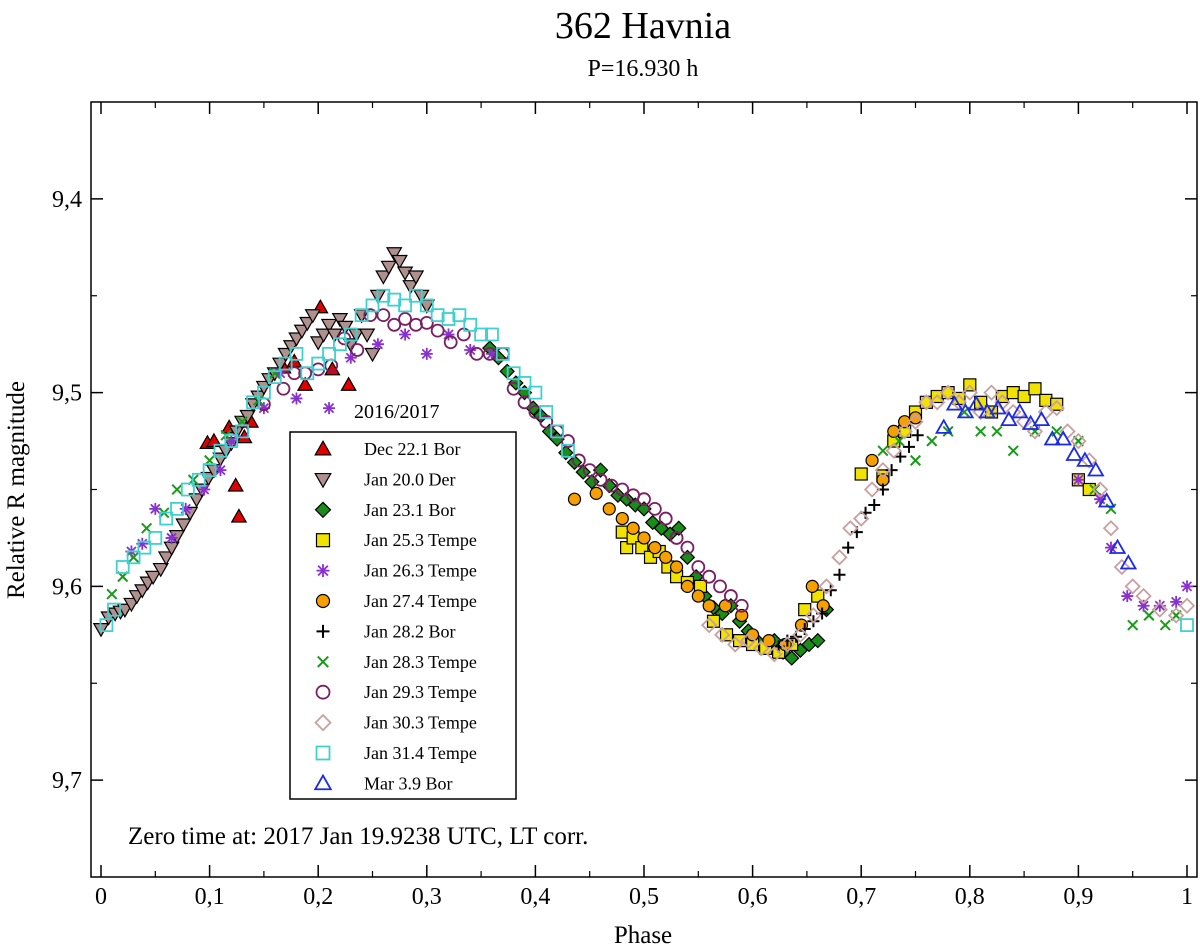 The width and height of the screenshot is (1200, 949). What do you see at coordinates (397, 412) in the screenshot?
I see `legend-title: 2016/2017` at bounding box center [397, 412].